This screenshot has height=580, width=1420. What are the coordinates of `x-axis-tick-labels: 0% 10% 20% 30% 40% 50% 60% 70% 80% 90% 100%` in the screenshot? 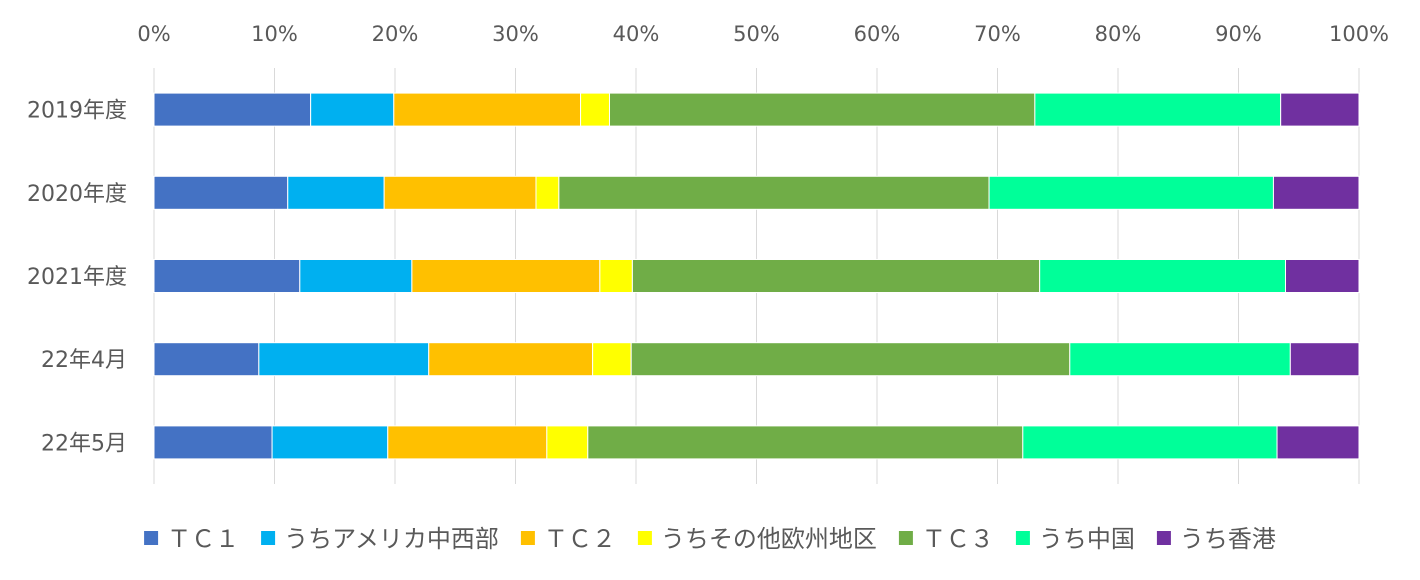 It's located at (763, 34).